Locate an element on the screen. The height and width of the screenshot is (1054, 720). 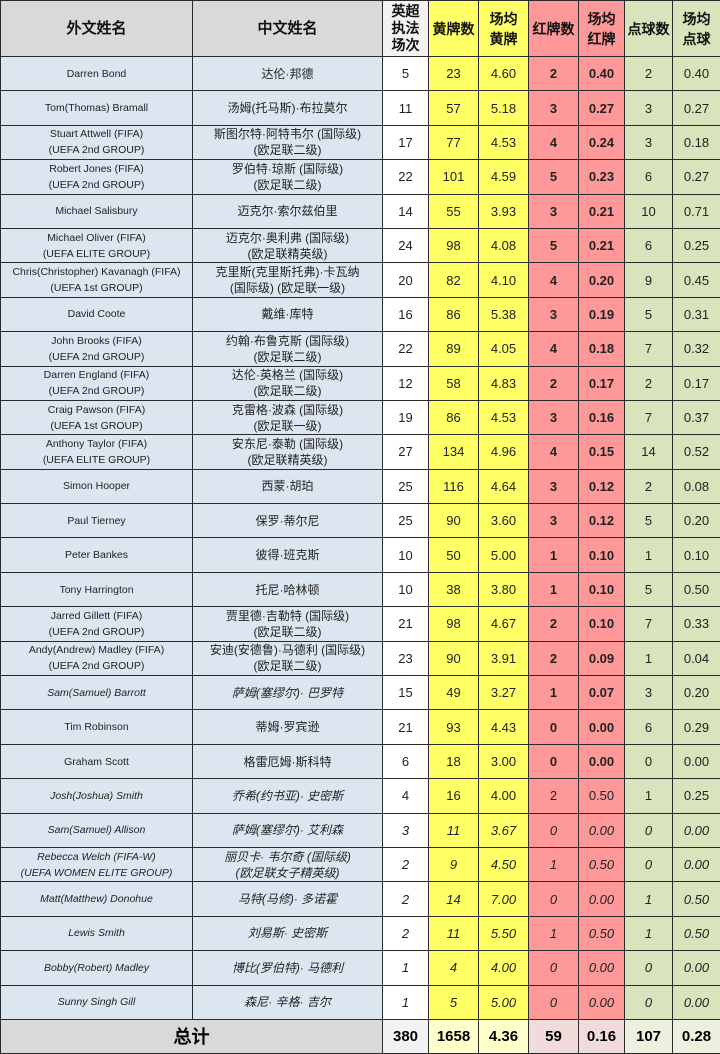
foreign-name-cell-line: Sam(Samuel) Barrott is located at coordinates (96, 692).